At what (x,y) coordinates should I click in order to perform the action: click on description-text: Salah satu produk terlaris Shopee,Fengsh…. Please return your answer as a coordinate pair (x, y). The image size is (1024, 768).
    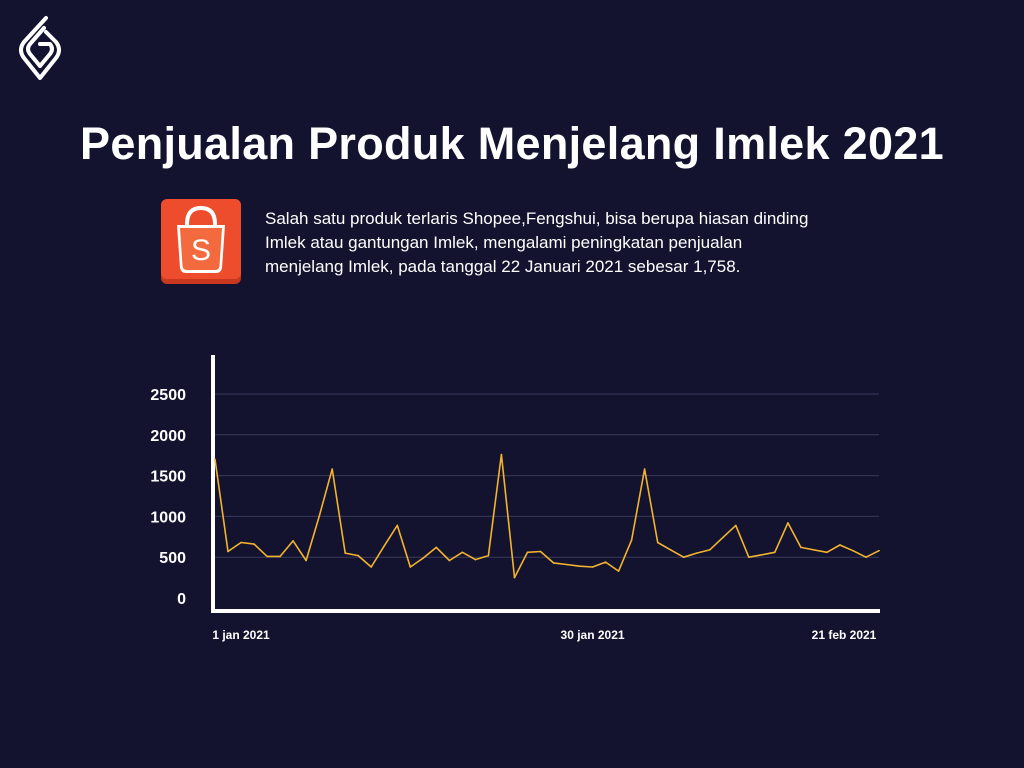
    Looking at the image, I should click on (585, 243).